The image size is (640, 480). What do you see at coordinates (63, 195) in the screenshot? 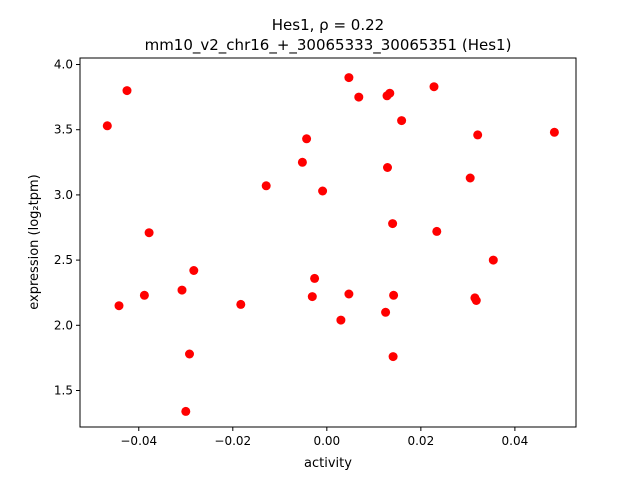
I see `y-tick-label-3: 3.0` at bounding box center [63, 195].